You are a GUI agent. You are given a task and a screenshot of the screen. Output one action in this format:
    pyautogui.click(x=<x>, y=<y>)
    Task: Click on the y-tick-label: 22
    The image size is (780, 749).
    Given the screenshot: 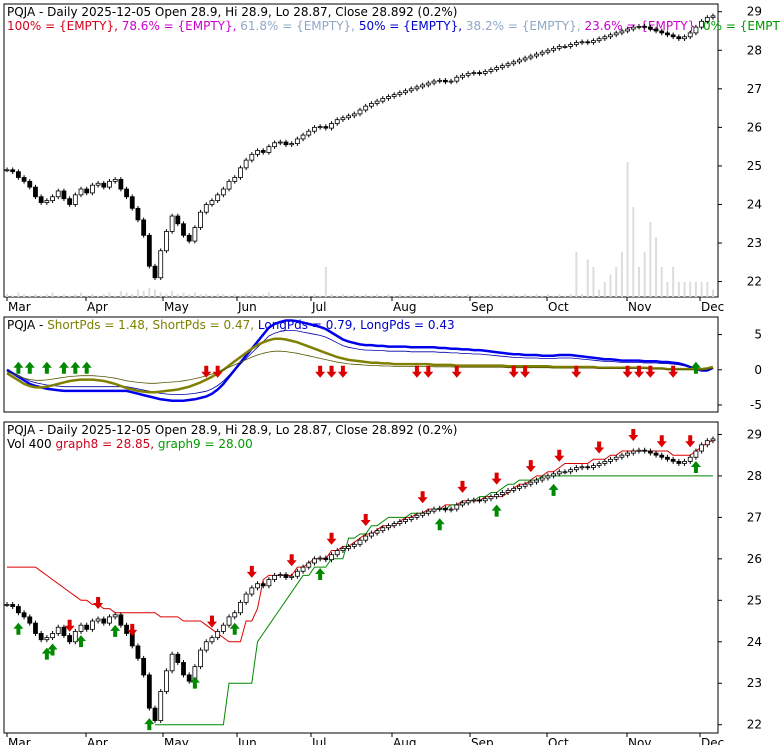 What is the action you would take?
    pyautogui.click(x=754, y=725)
    